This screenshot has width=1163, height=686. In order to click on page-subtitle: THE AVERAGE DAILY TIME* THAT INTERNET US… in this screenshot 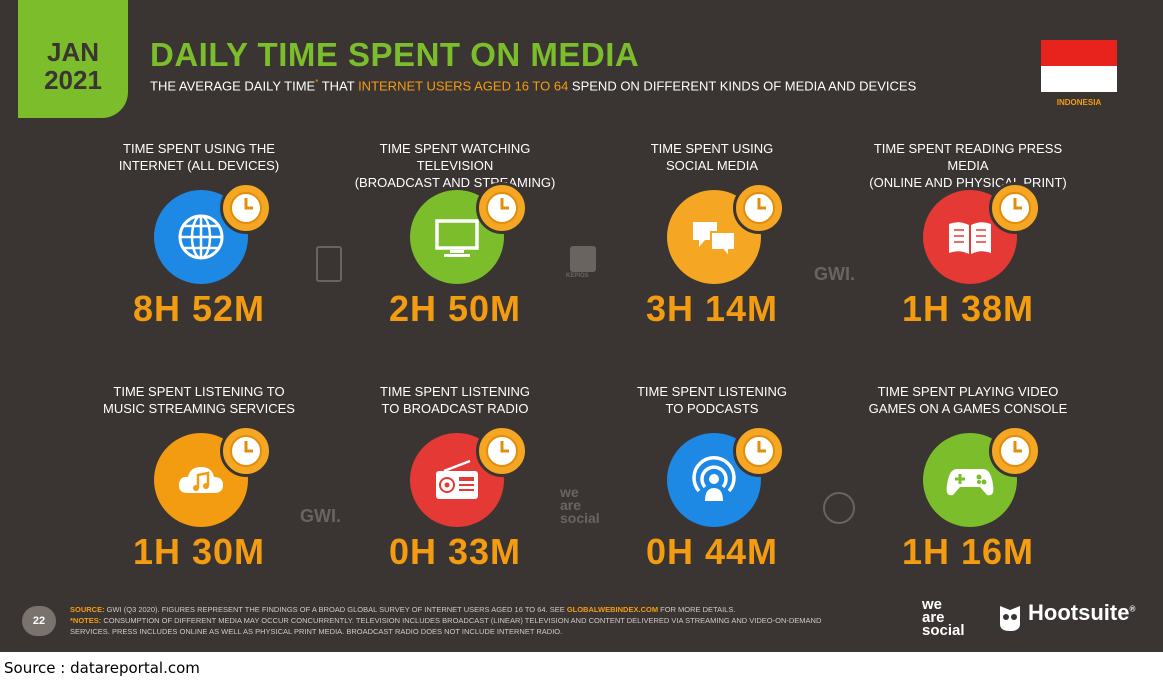, I will do `click(533, 86)`.